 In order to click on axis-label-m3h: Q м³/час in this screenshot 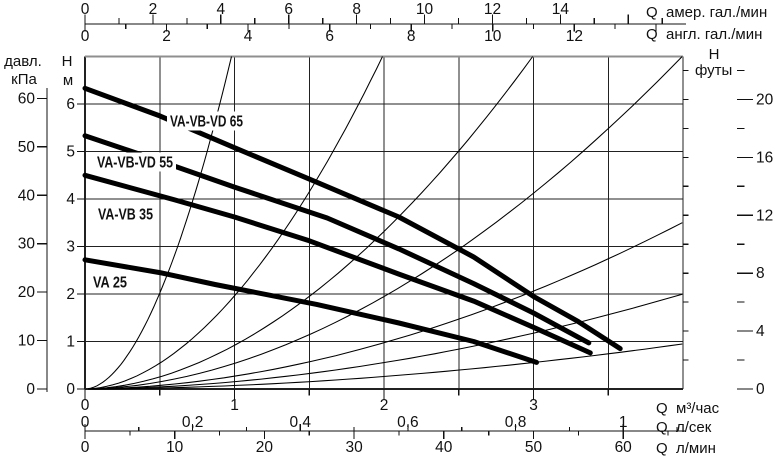, I will do `click(688, 408)`.